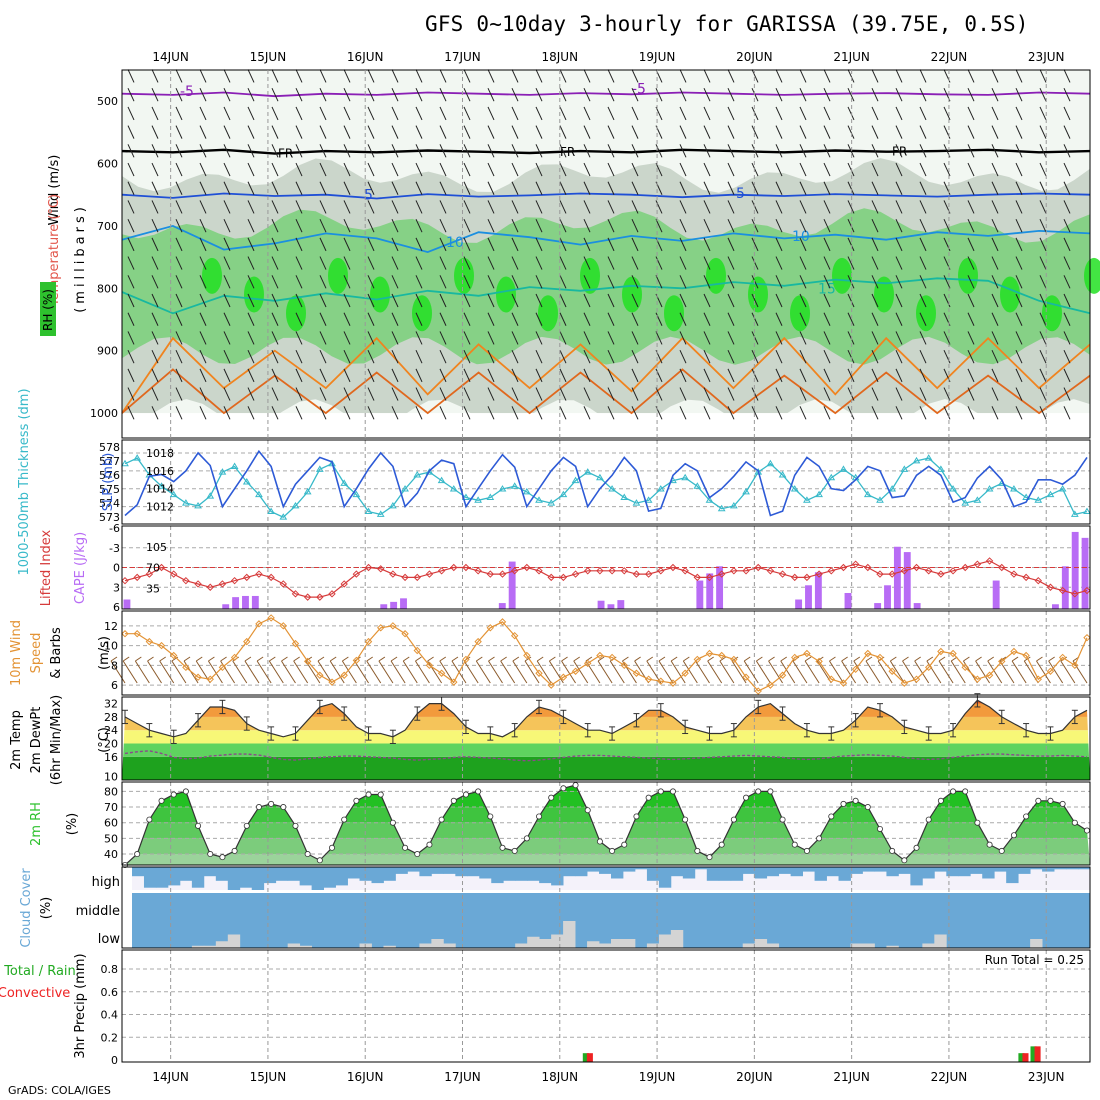 Image resolution: width=1100 pixels, height=1100 pixels. I want to click on date-label-top: 19JUN, so click(657, 57).